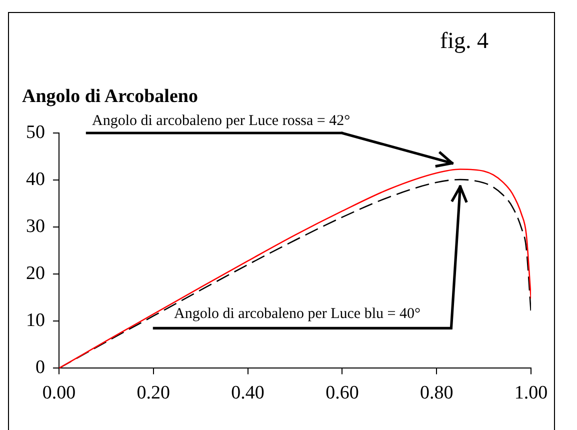 The image size is (577, 430). I want to click on y-tick-label: 30, so click(35, 227).